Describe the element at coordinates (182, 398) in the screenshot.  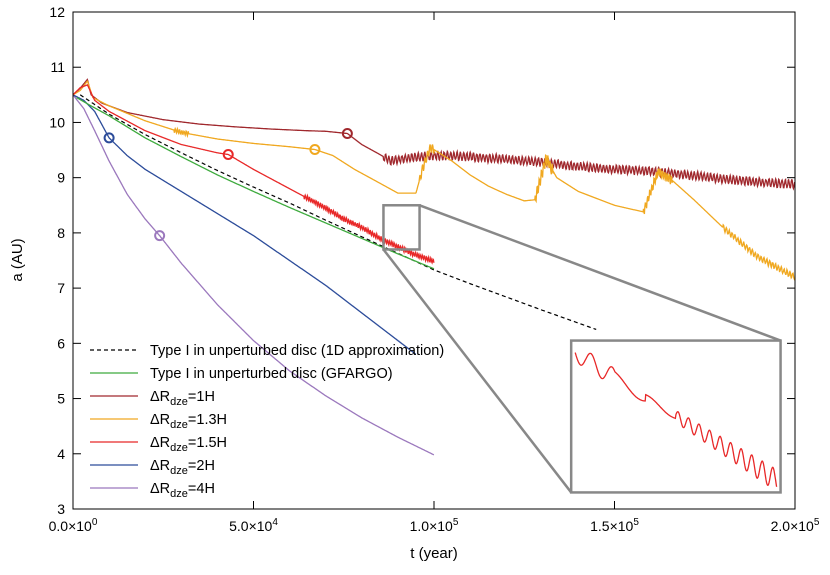
I see `legend-label-r1: ΔRdze=1H` at that location.